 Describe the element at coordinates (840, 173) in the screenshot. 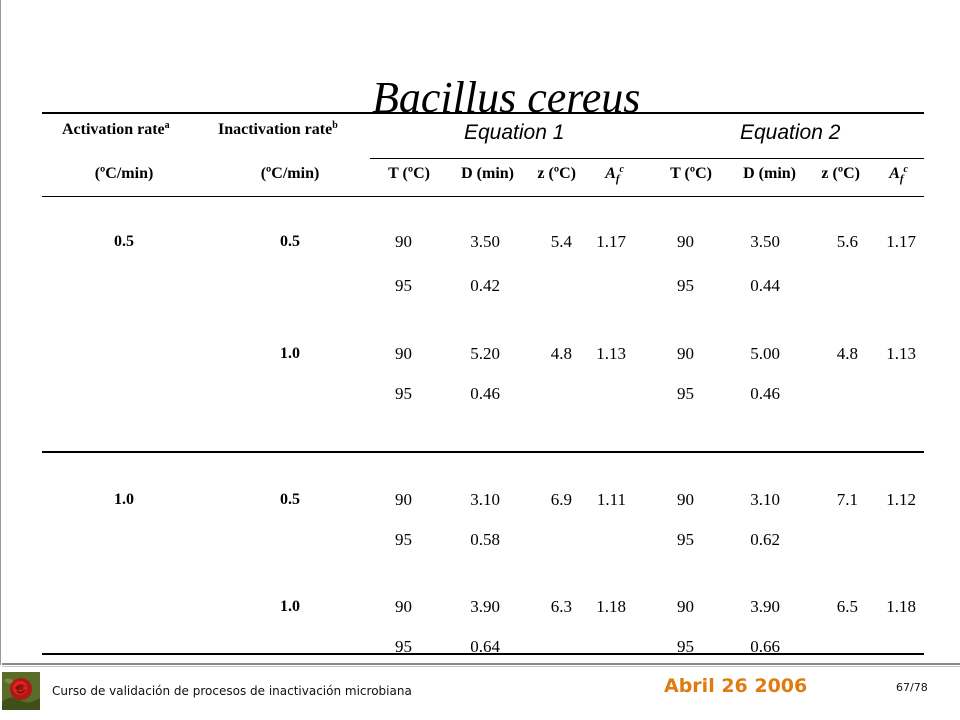

I see `header-col-z2: z (ºC)` at that location.